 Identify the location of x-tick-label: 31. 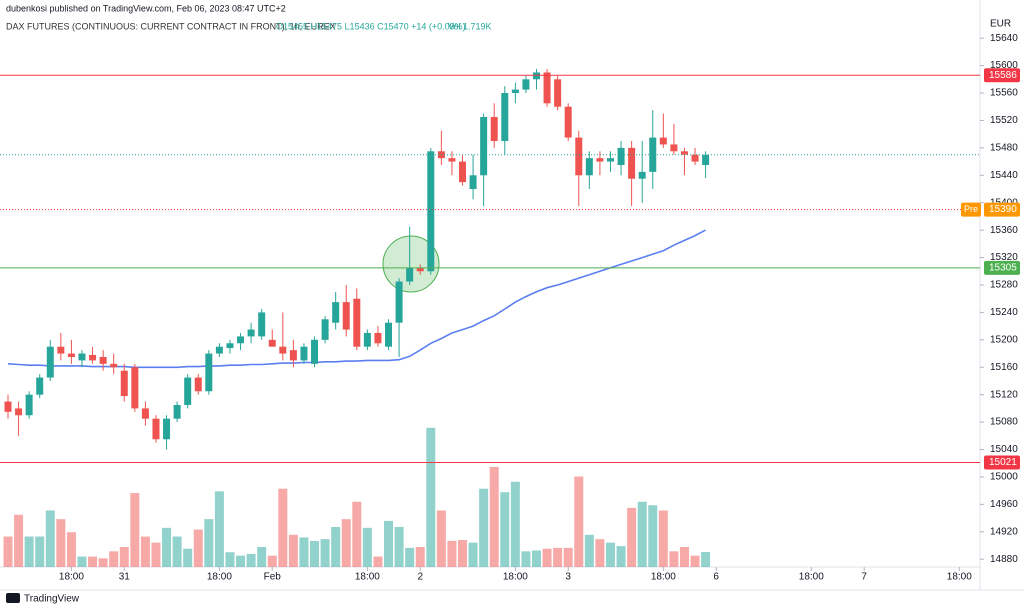
(125, 577).